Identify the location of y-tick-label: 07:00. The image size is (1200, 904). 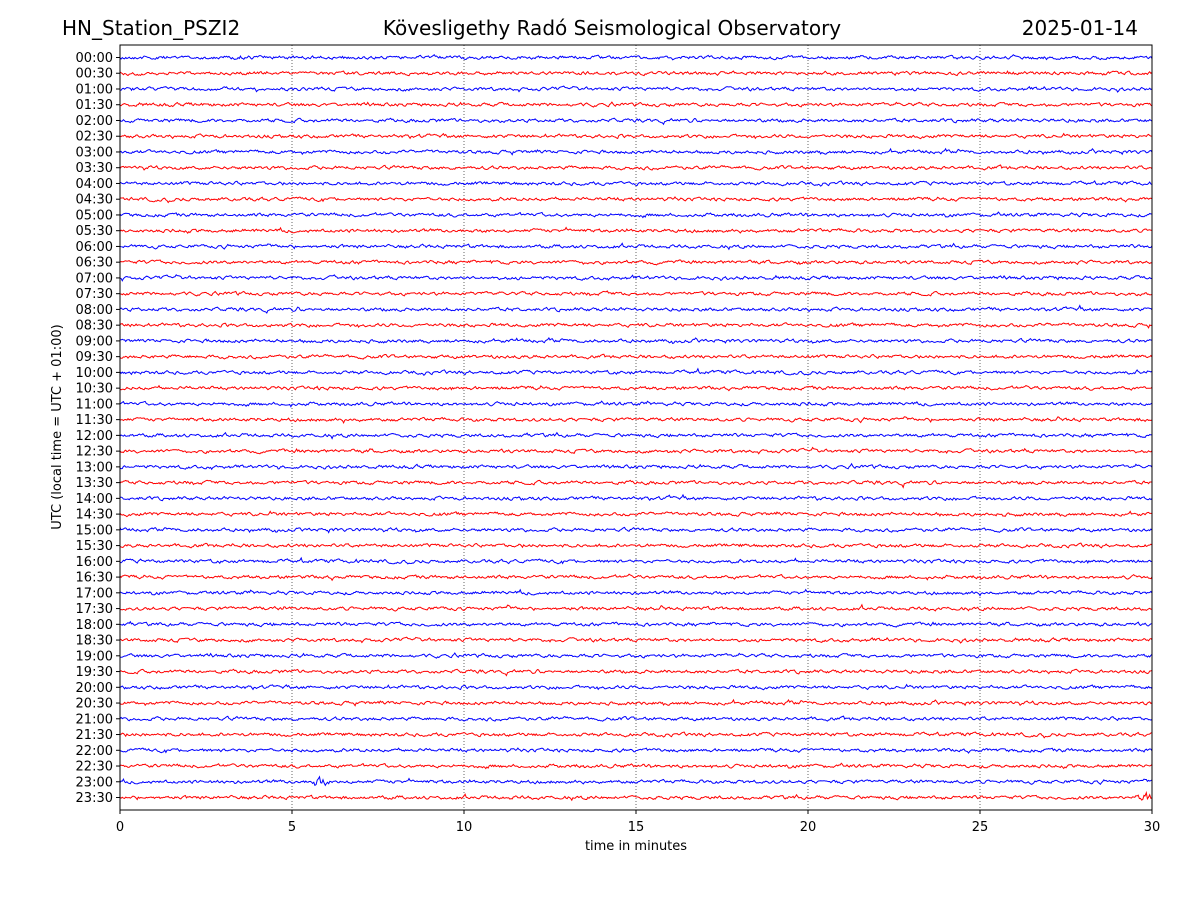
(94, 278).